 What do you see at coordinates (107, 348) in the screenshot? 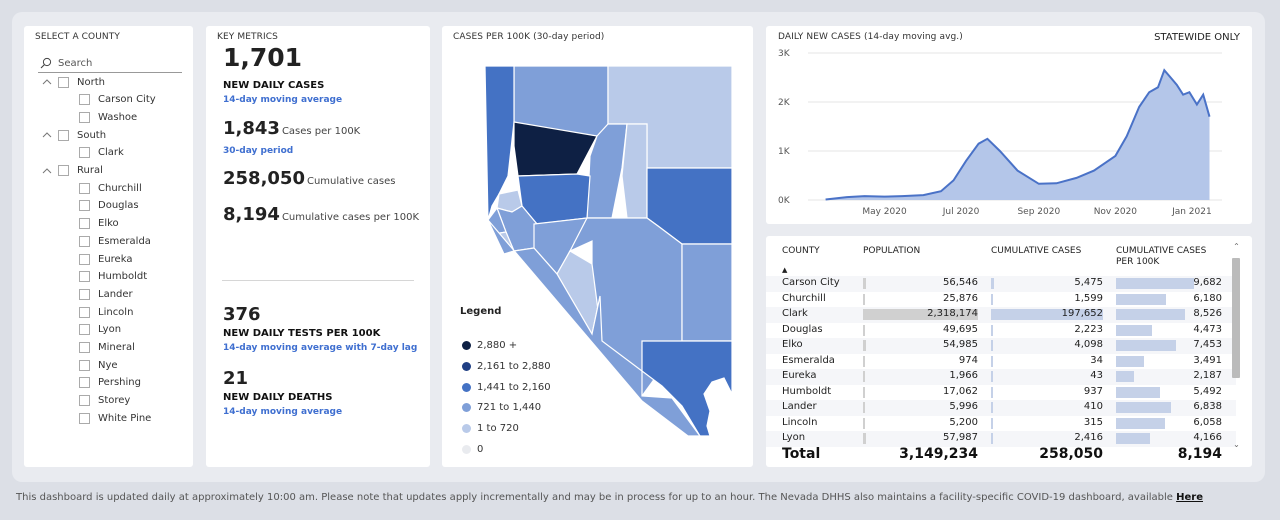
I see `county-item-mineral: Mineral` at bounding box center [107, 348].